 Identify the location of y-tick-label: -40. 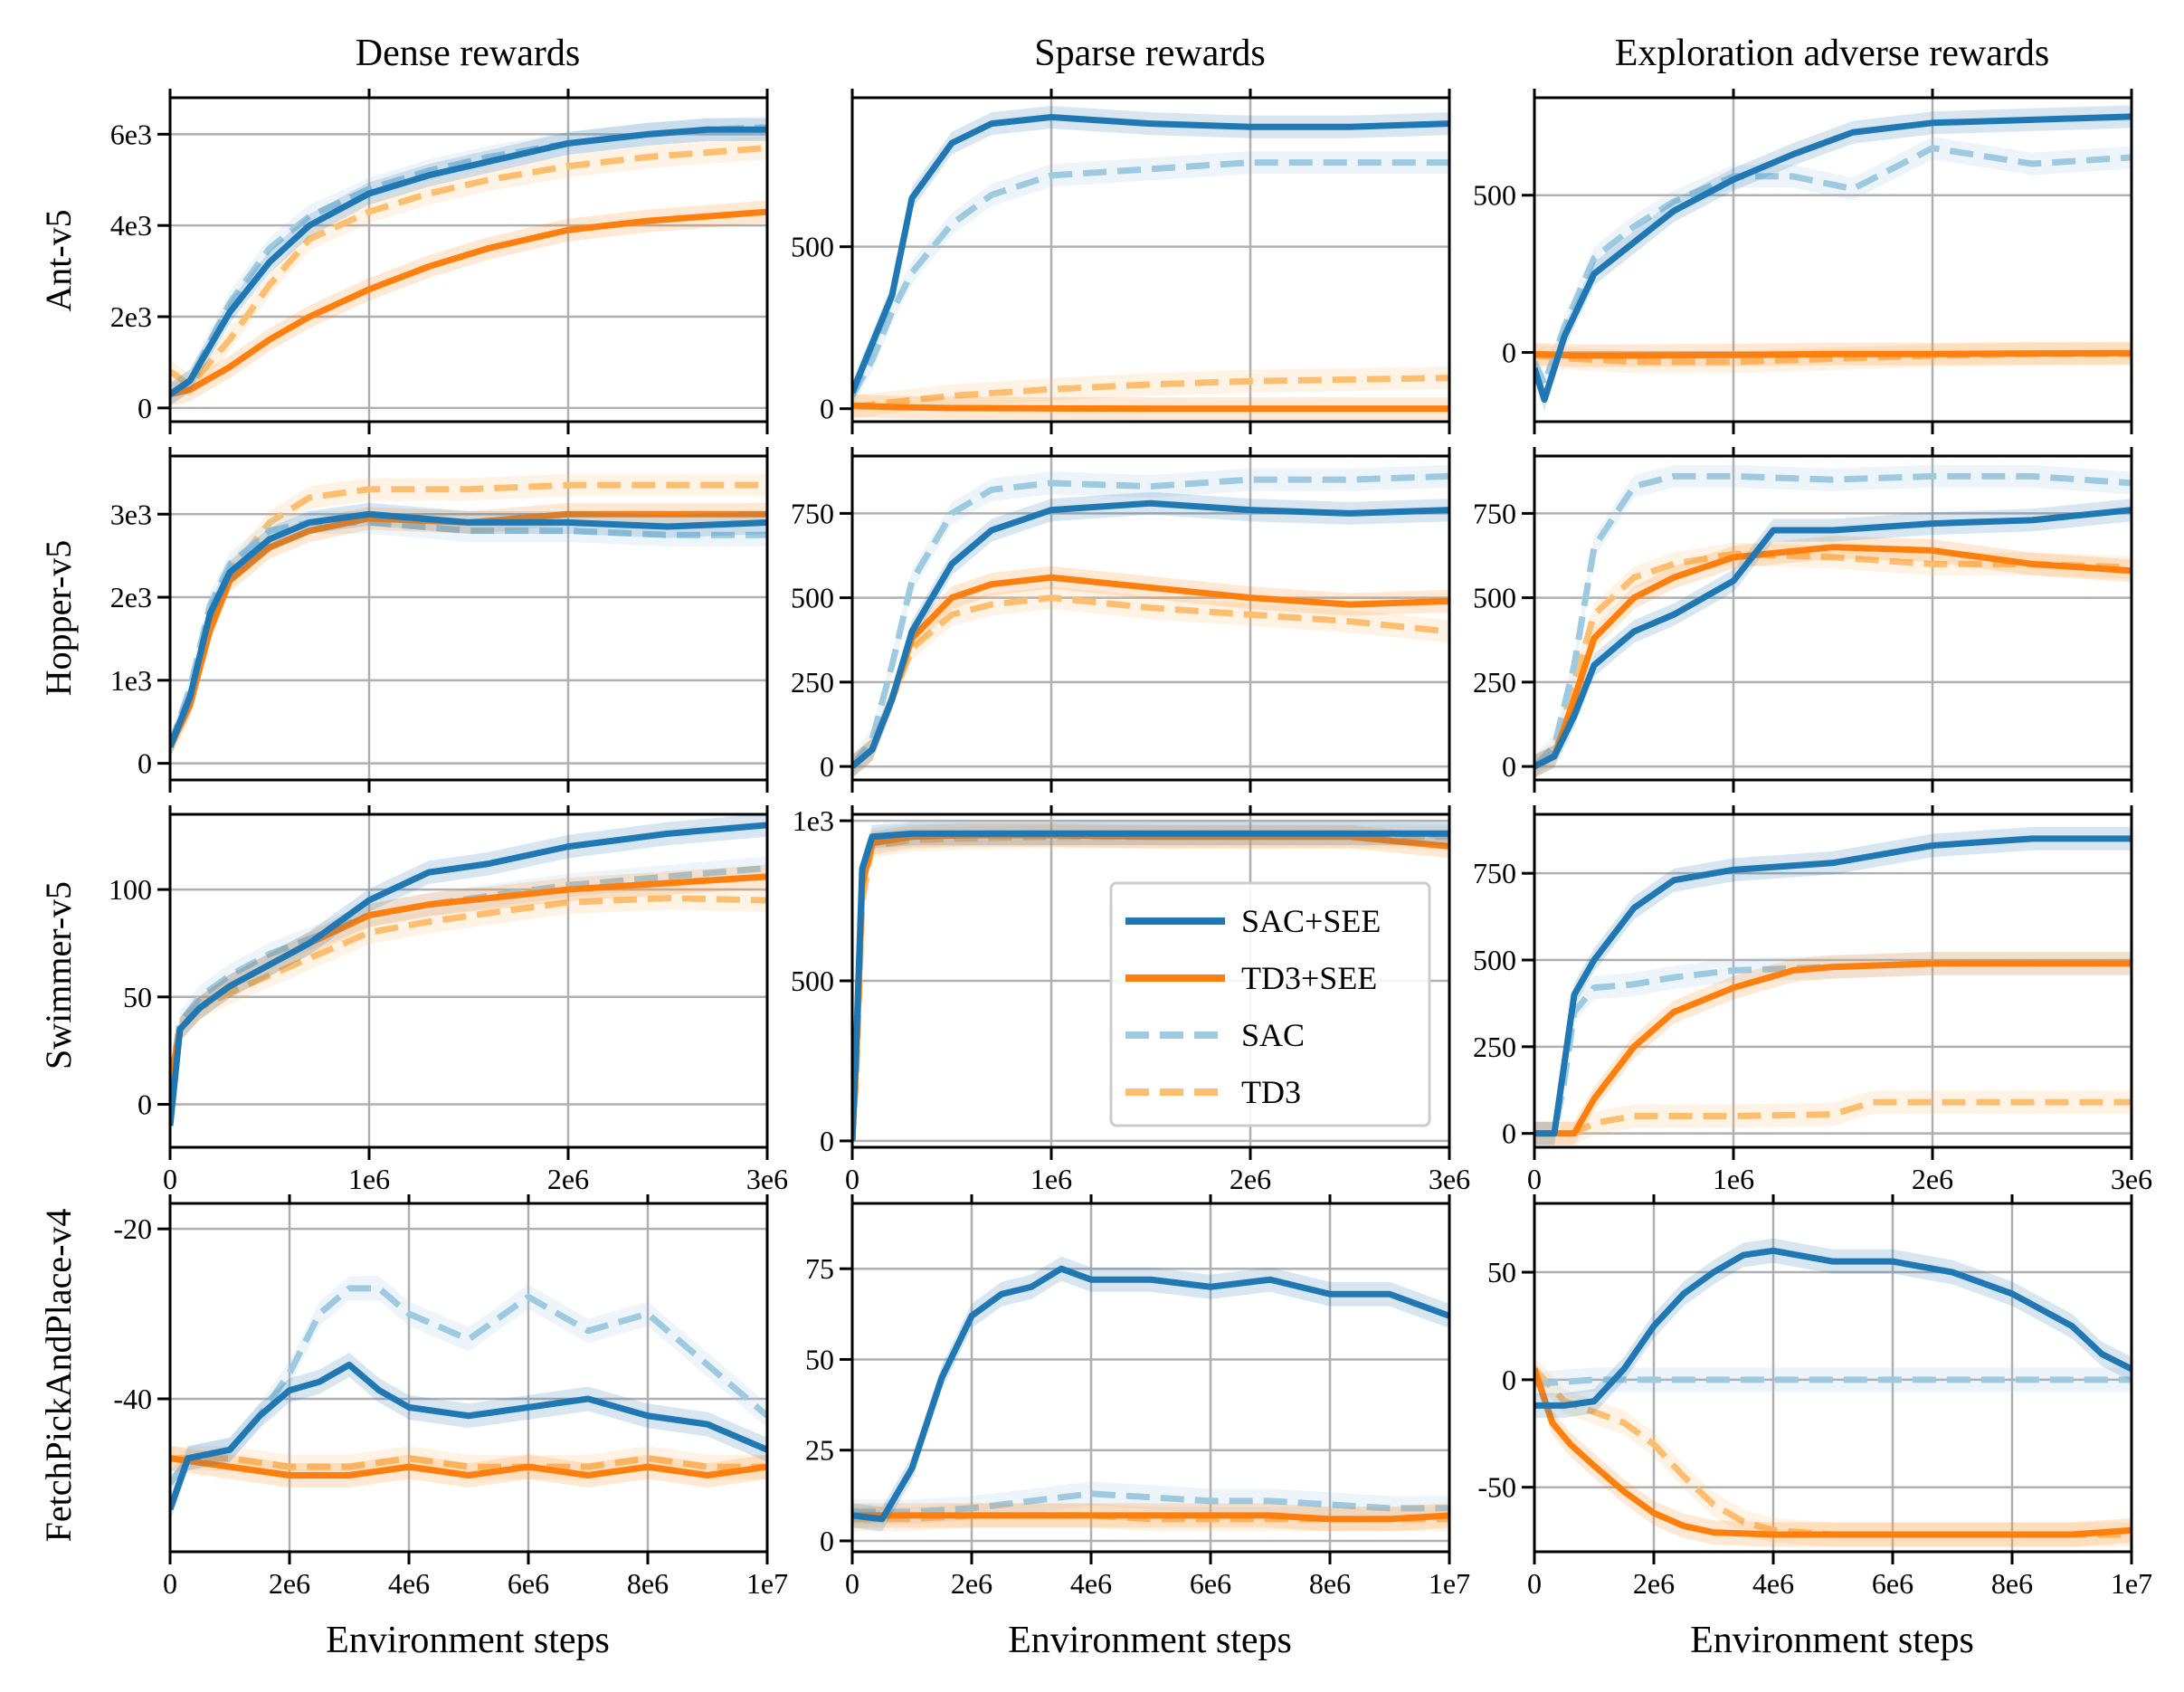
(133, 1399).